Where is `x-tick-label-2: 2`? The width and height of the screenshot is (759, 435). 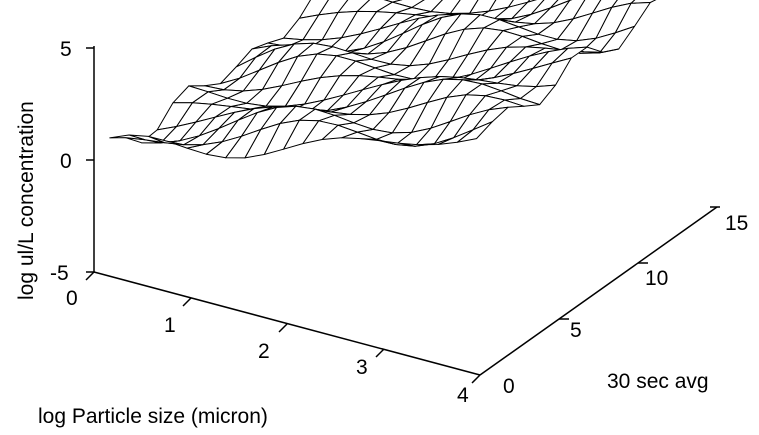
x-tick-label-2: 2 is located at coordinates (264, 351).